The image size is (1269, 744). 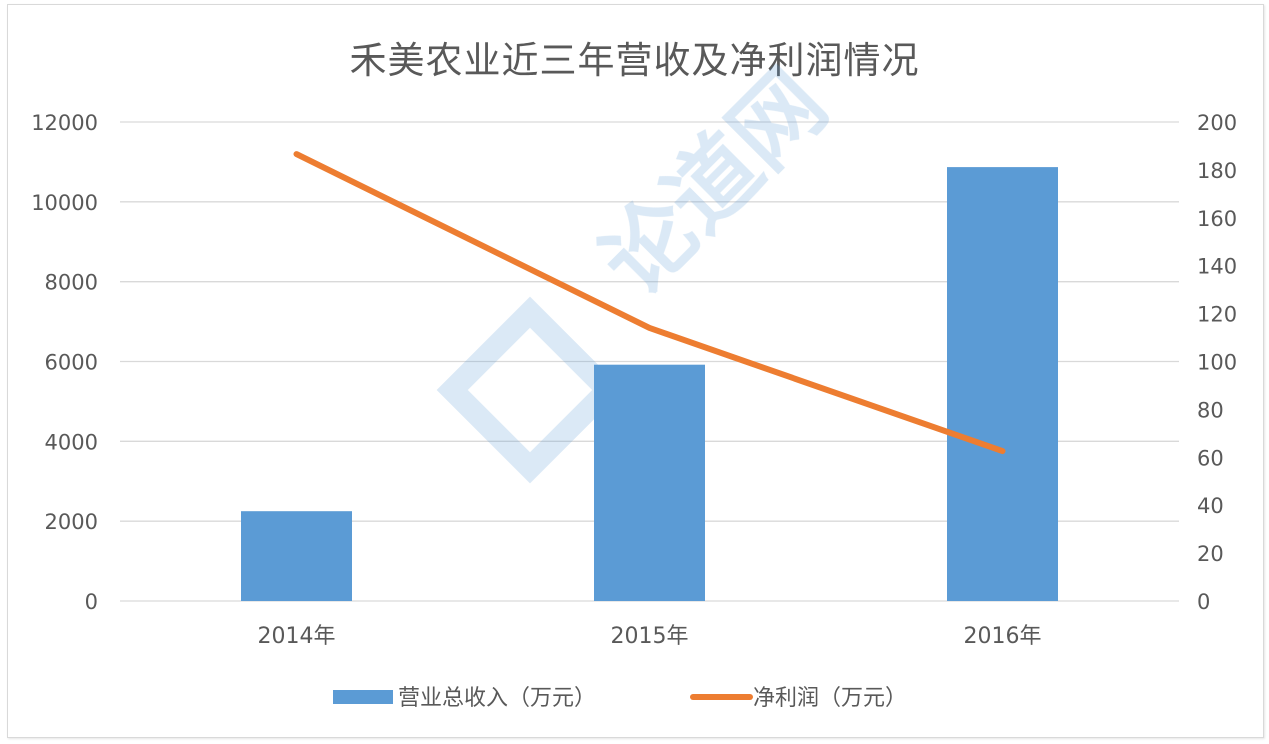 I want to click on x-axis-categories: 2014年 2015年 2016年, so click(x=650, y=636).